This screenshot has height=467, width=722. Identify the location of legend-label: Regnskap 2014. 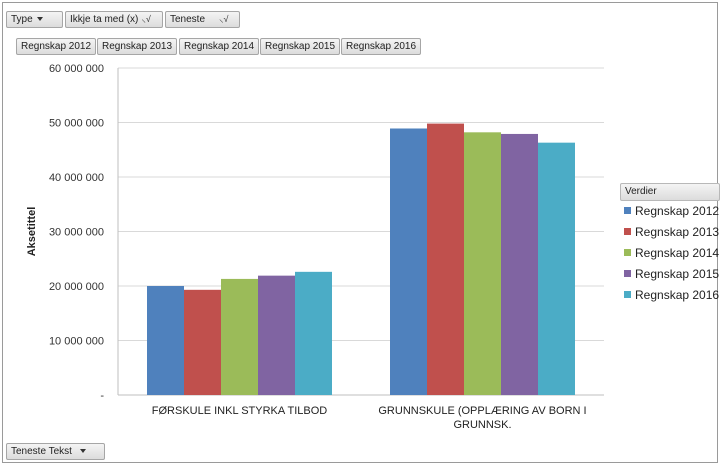
(677, 253).